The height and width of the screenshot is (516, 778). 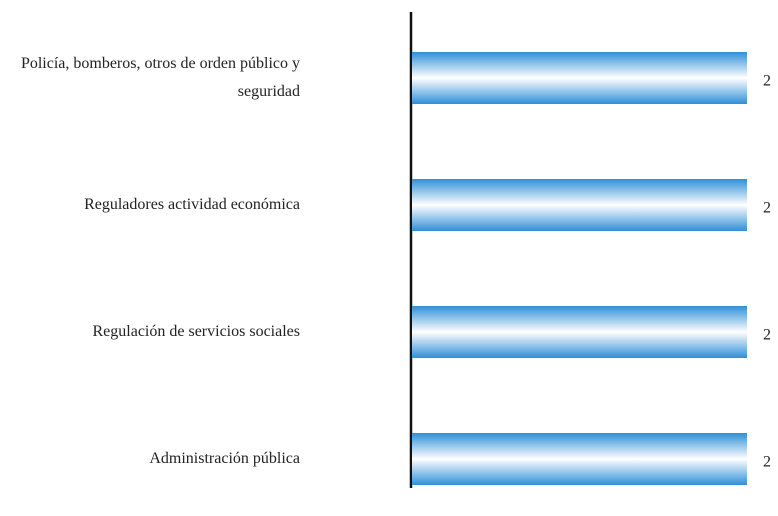 I want to click on category-label: Reguladores actividad económica, so click(x=192, y=204).